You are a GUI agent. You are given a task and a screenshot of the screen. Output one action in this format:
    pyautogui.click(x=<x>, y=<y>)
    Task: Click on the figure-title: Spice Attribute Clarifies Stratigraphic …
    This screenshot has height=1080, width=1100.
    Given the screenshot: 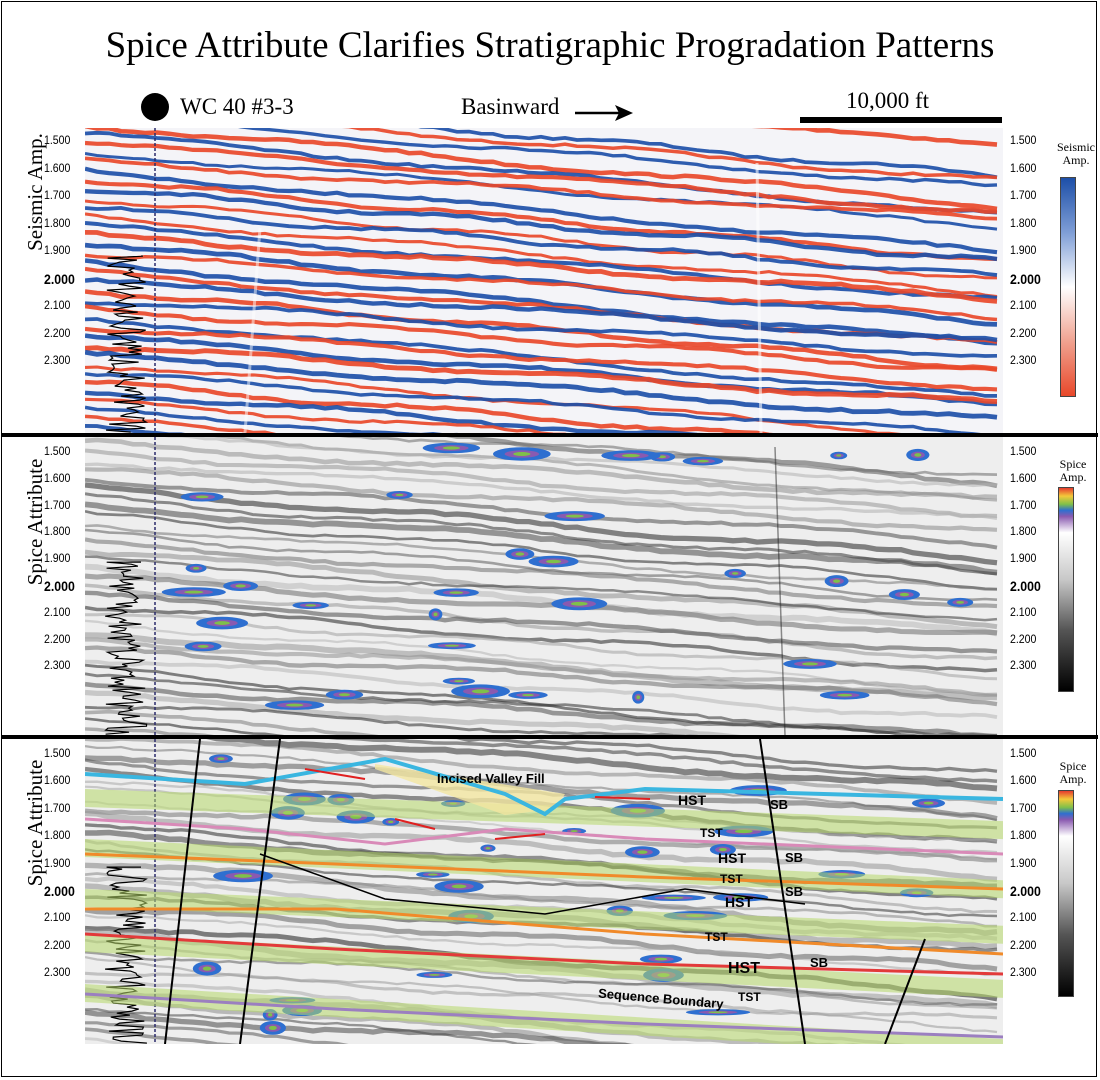 What is the action you would take?
    pyautogui.click(x=550, y=45)
    